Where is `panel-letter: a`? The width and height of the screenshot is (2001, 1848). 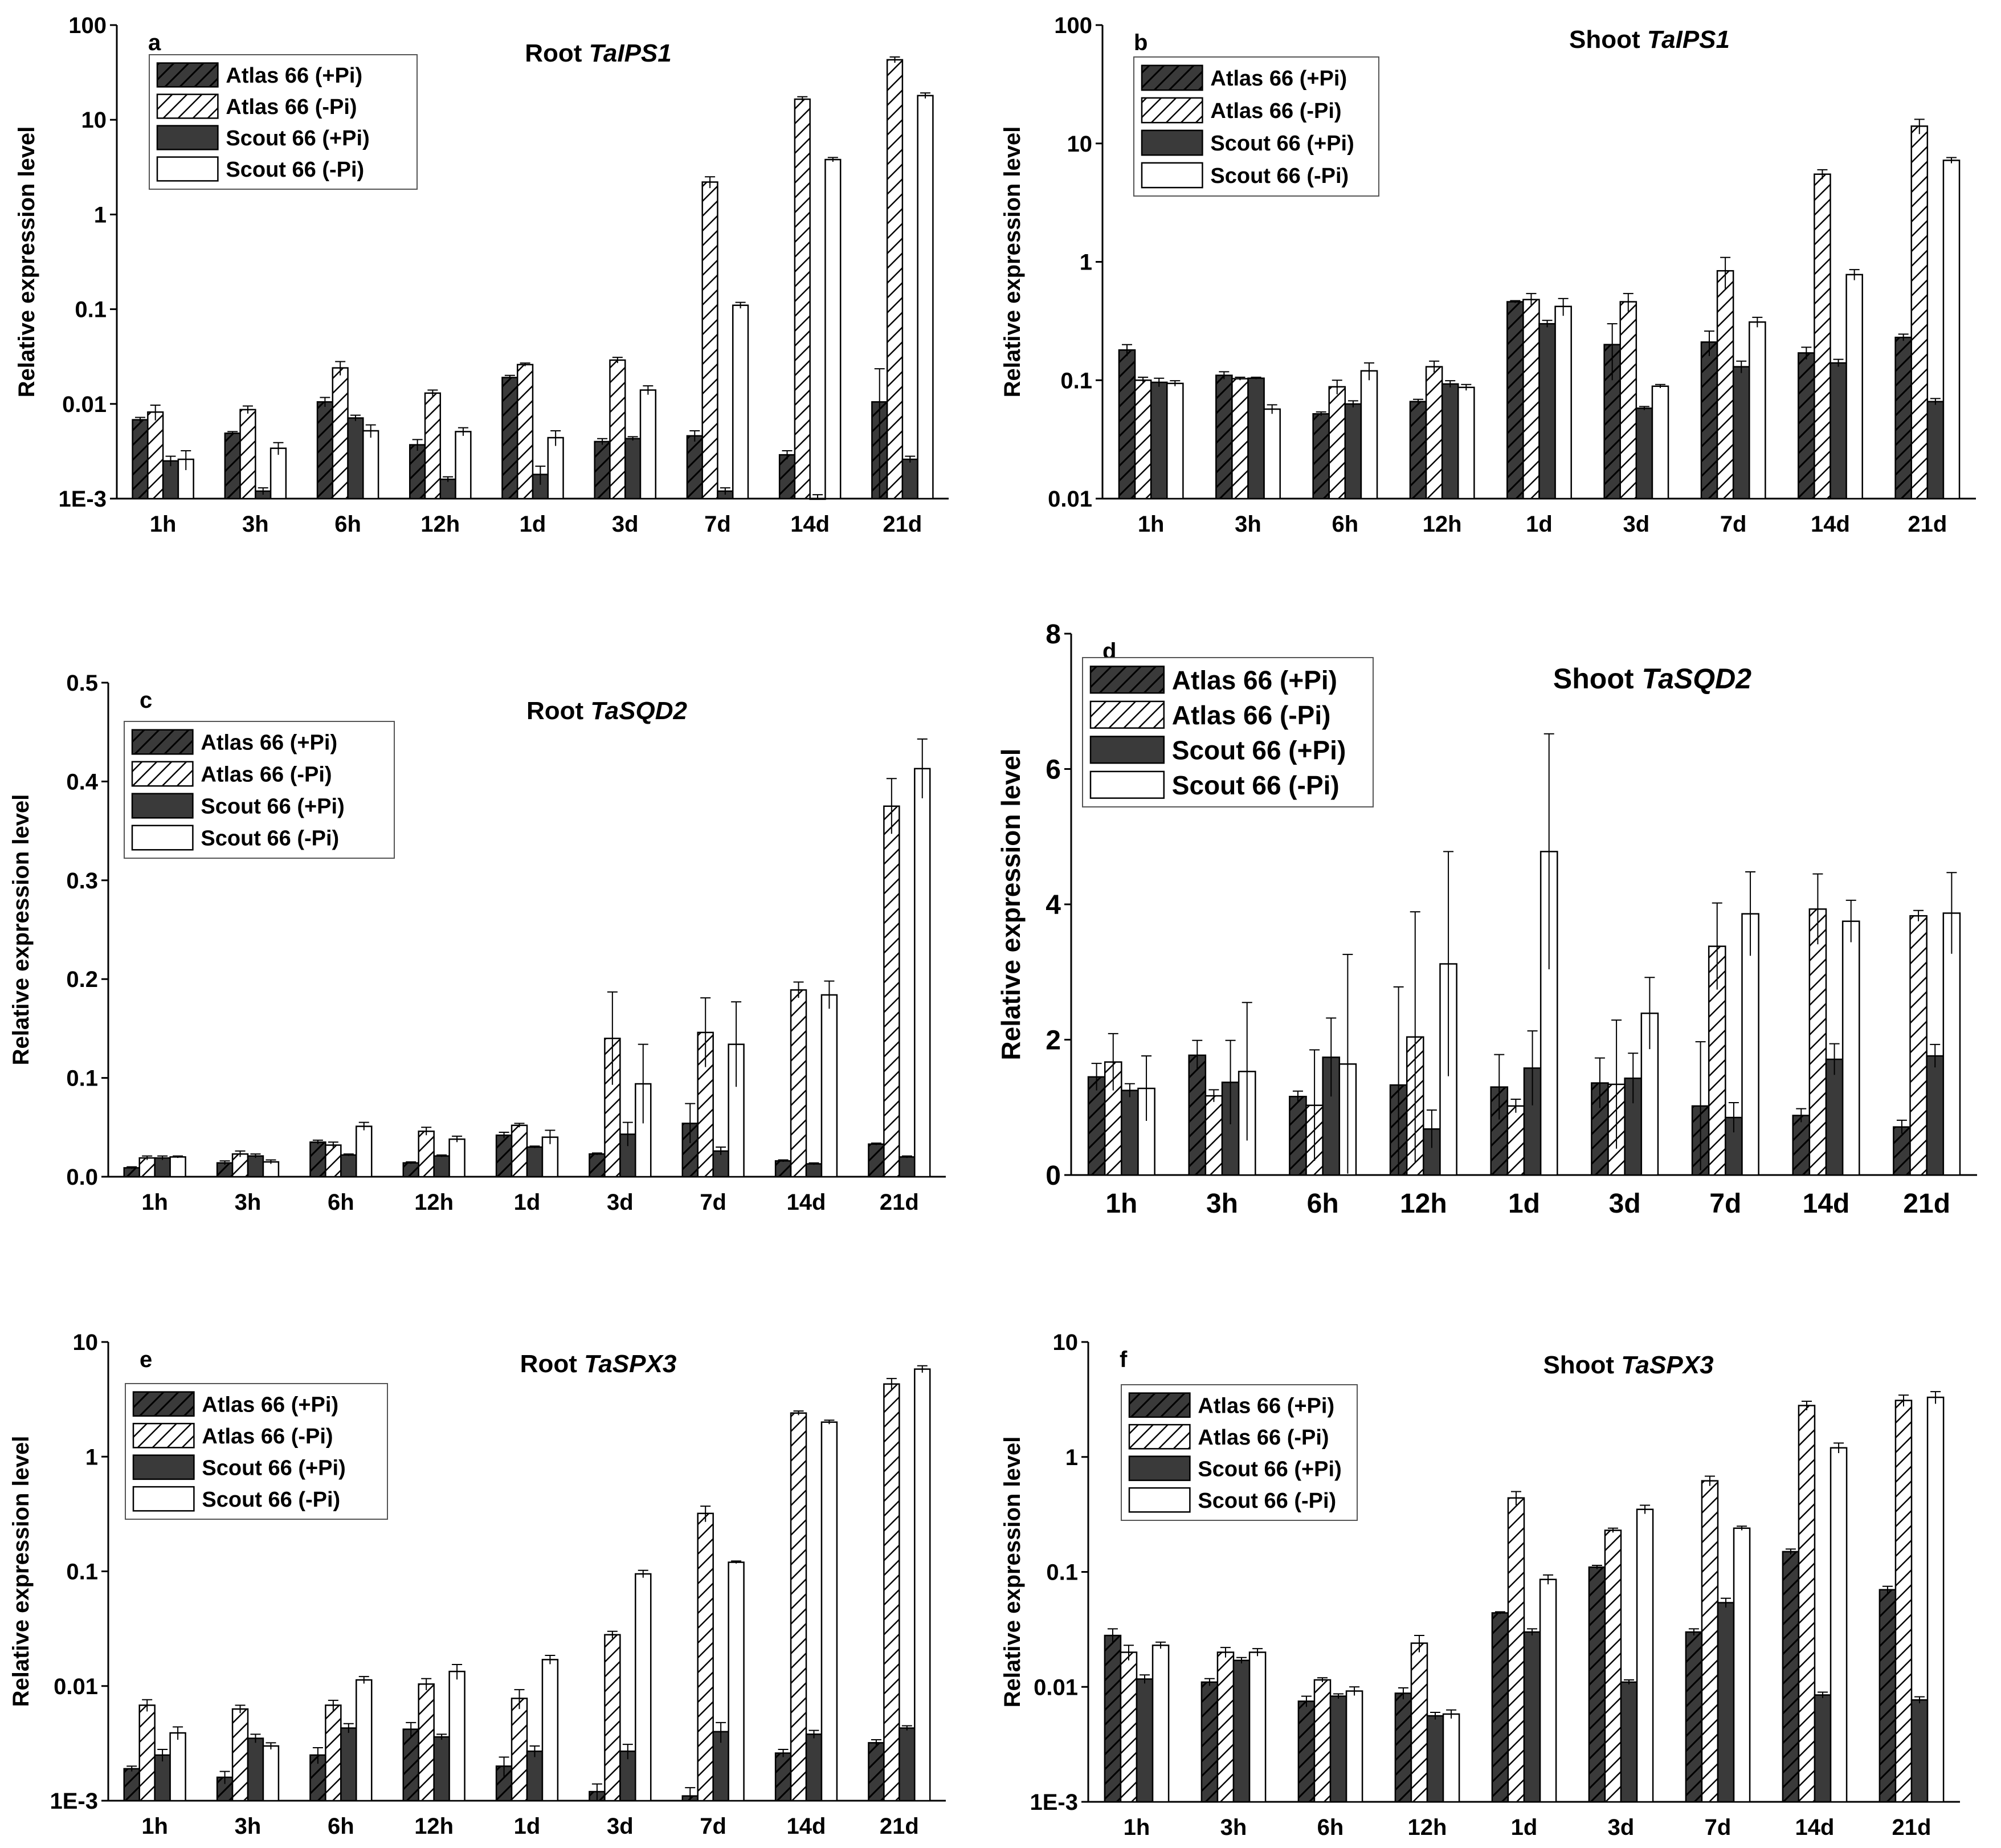
panel-letter: a is located at coordinates (154, 42).